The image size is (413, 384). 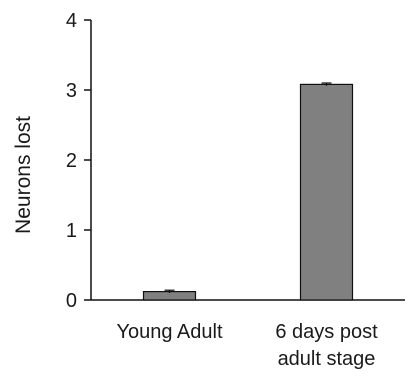 I want to click on x-tick-label: 6 days post, so click(x=326, y=332).